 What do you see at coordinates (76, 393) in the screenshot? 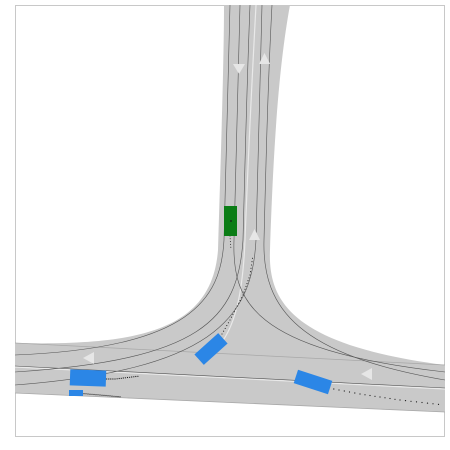
I see `vehicle-left-lower` at bounding box center [76, 393].